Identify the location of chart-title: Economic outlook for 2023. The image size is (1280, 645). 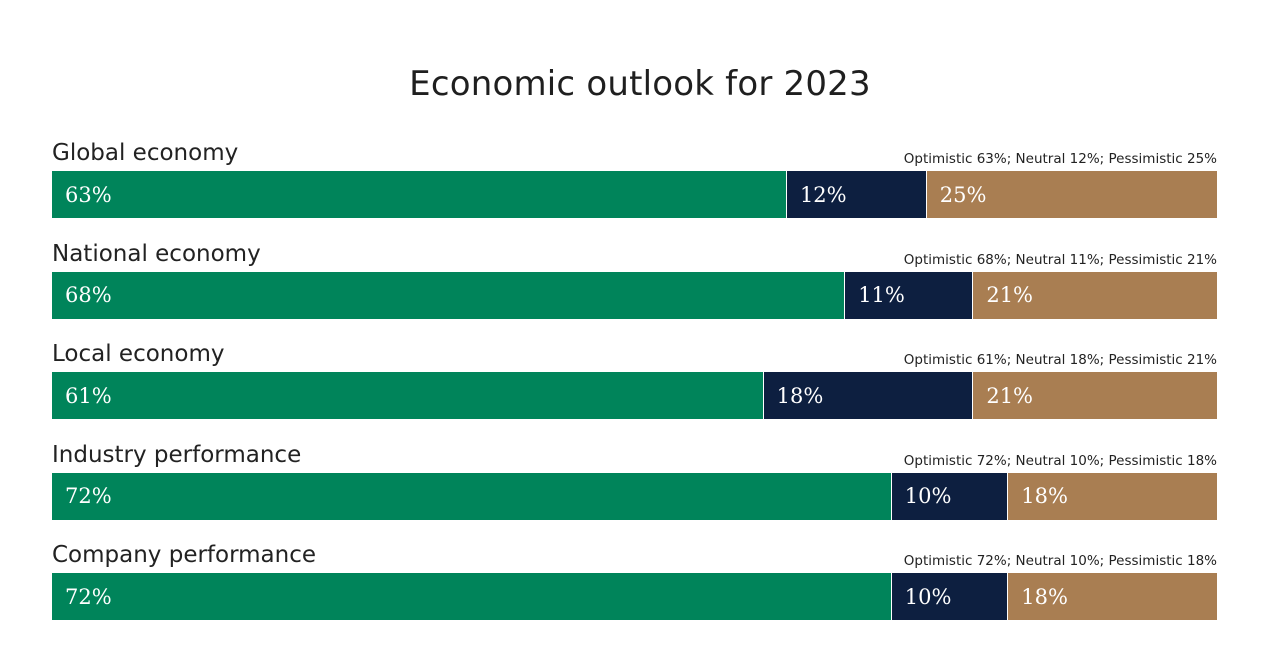
(640, 84).